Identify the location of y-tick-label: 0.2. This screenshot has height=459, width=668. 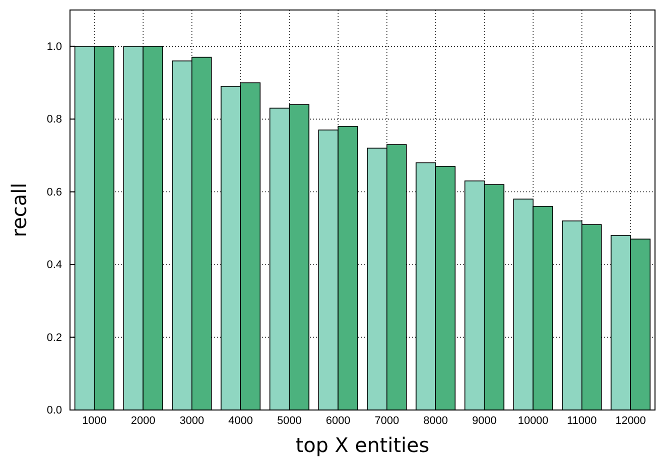
(54, 338).